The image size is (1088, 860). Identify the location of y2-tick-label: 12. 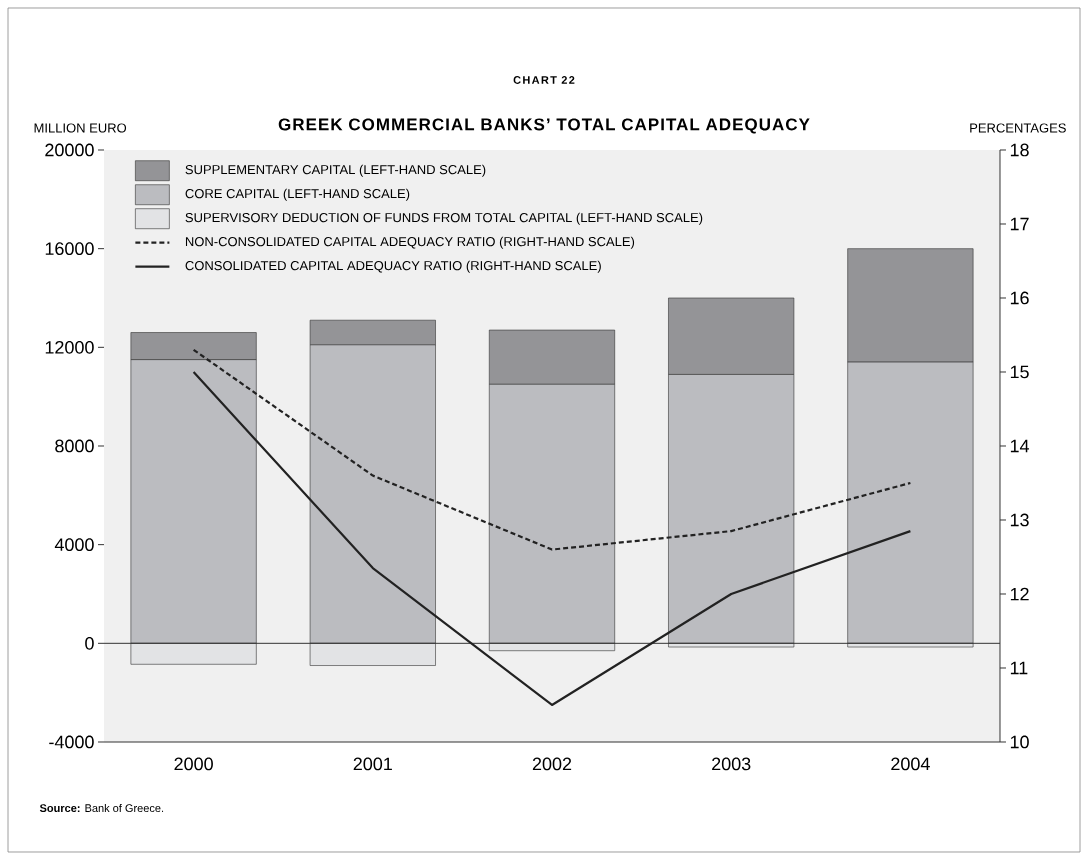
(1019, 594).